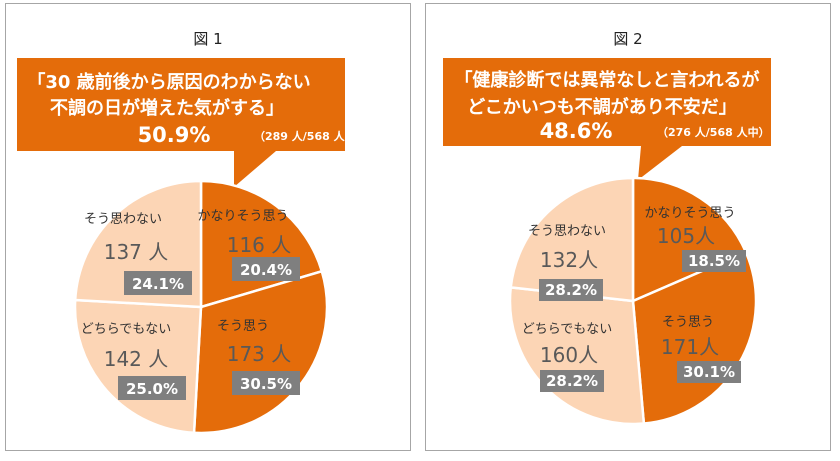  I want to click on slice-label: どちらでもない 142 人 25.0%, so click(133, 361).